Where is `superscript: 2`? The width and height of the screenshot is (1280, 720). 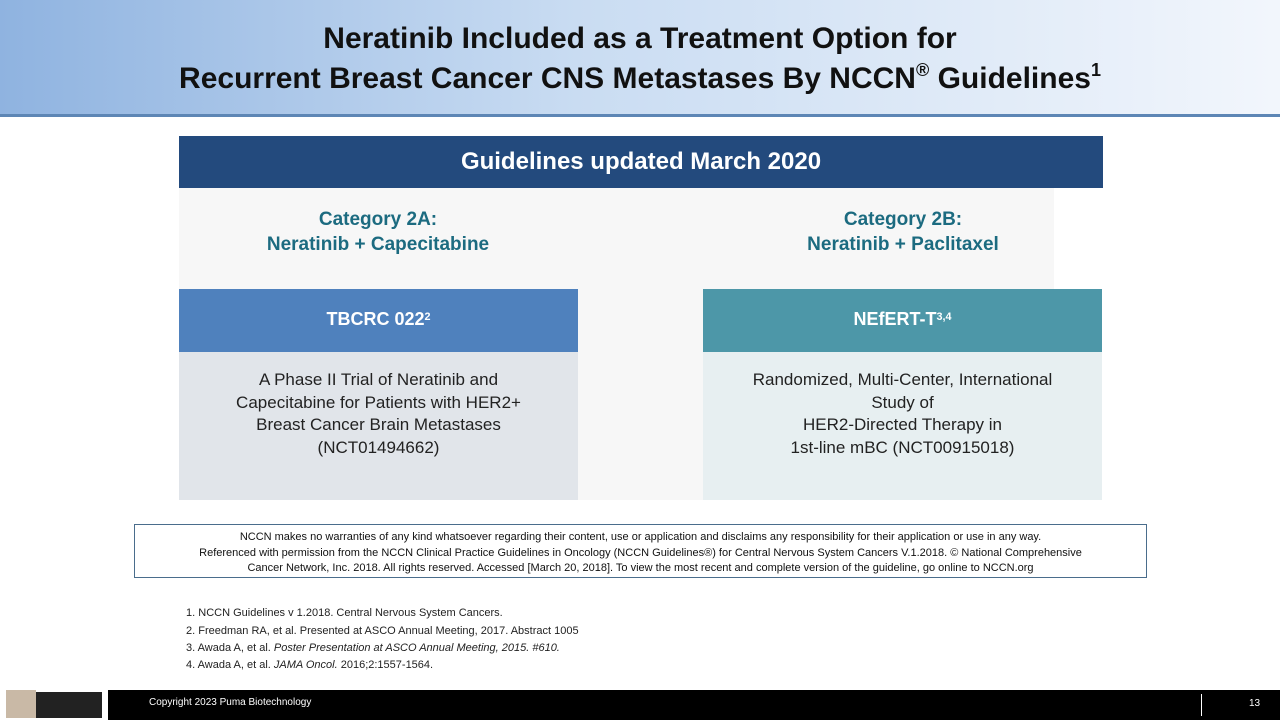 superscript: 2 is located at coordinates (427, 317).